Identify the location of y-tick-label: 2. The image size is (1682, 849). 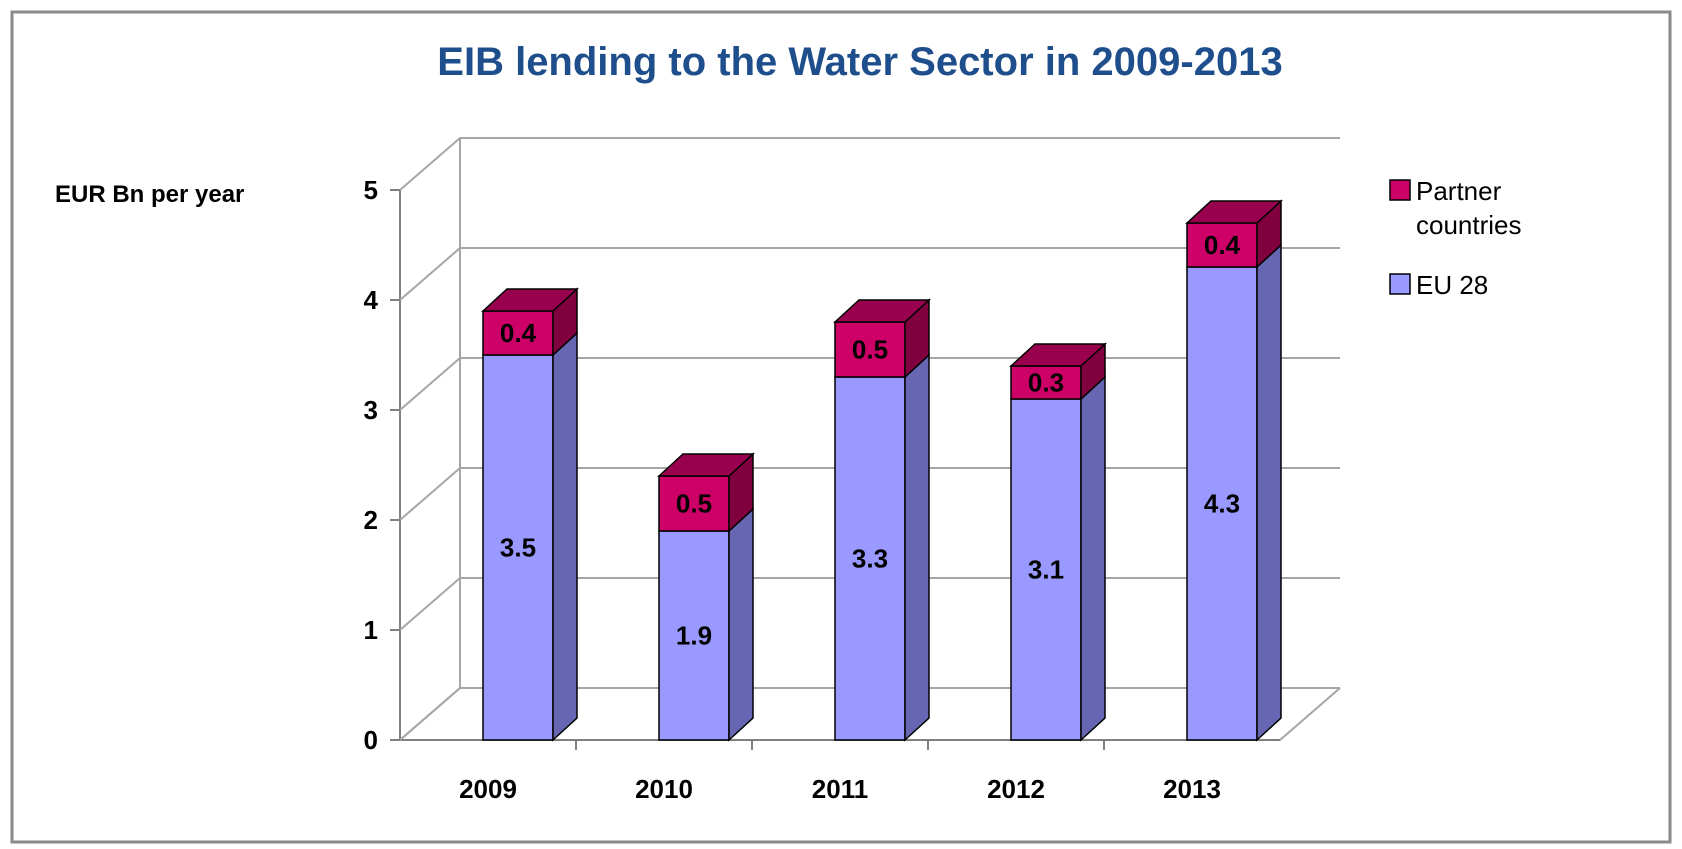
(371, 520).